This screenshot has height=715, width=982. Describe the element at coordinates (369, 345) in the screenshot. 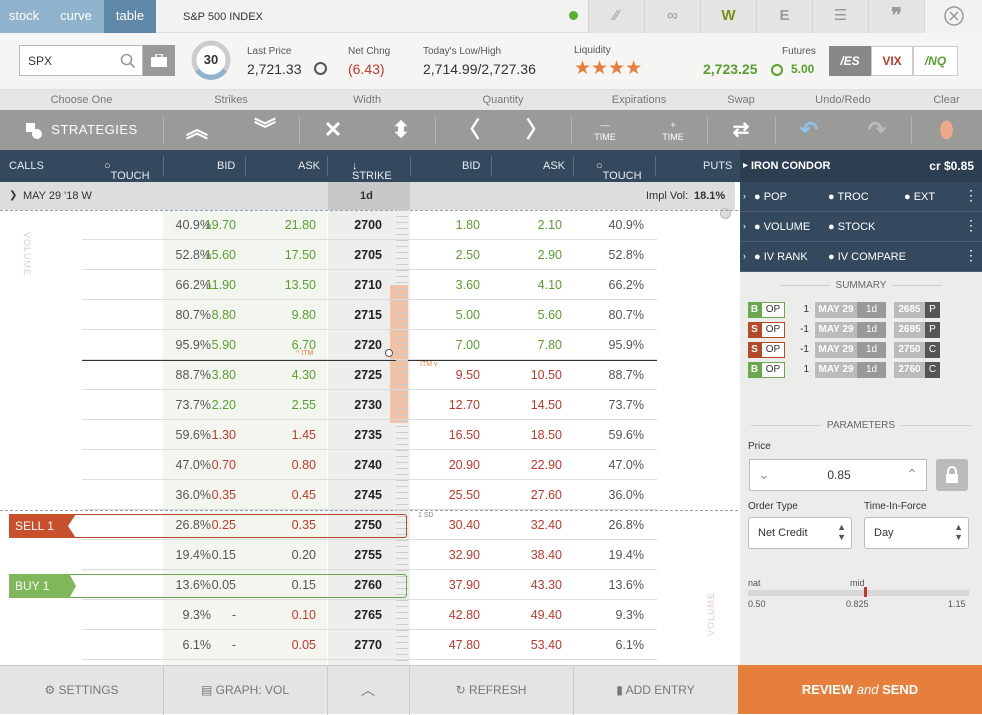

I see `table-row: 95.9% 5.90 6.70 2720 7.00 7.80 95.9%` at that location.